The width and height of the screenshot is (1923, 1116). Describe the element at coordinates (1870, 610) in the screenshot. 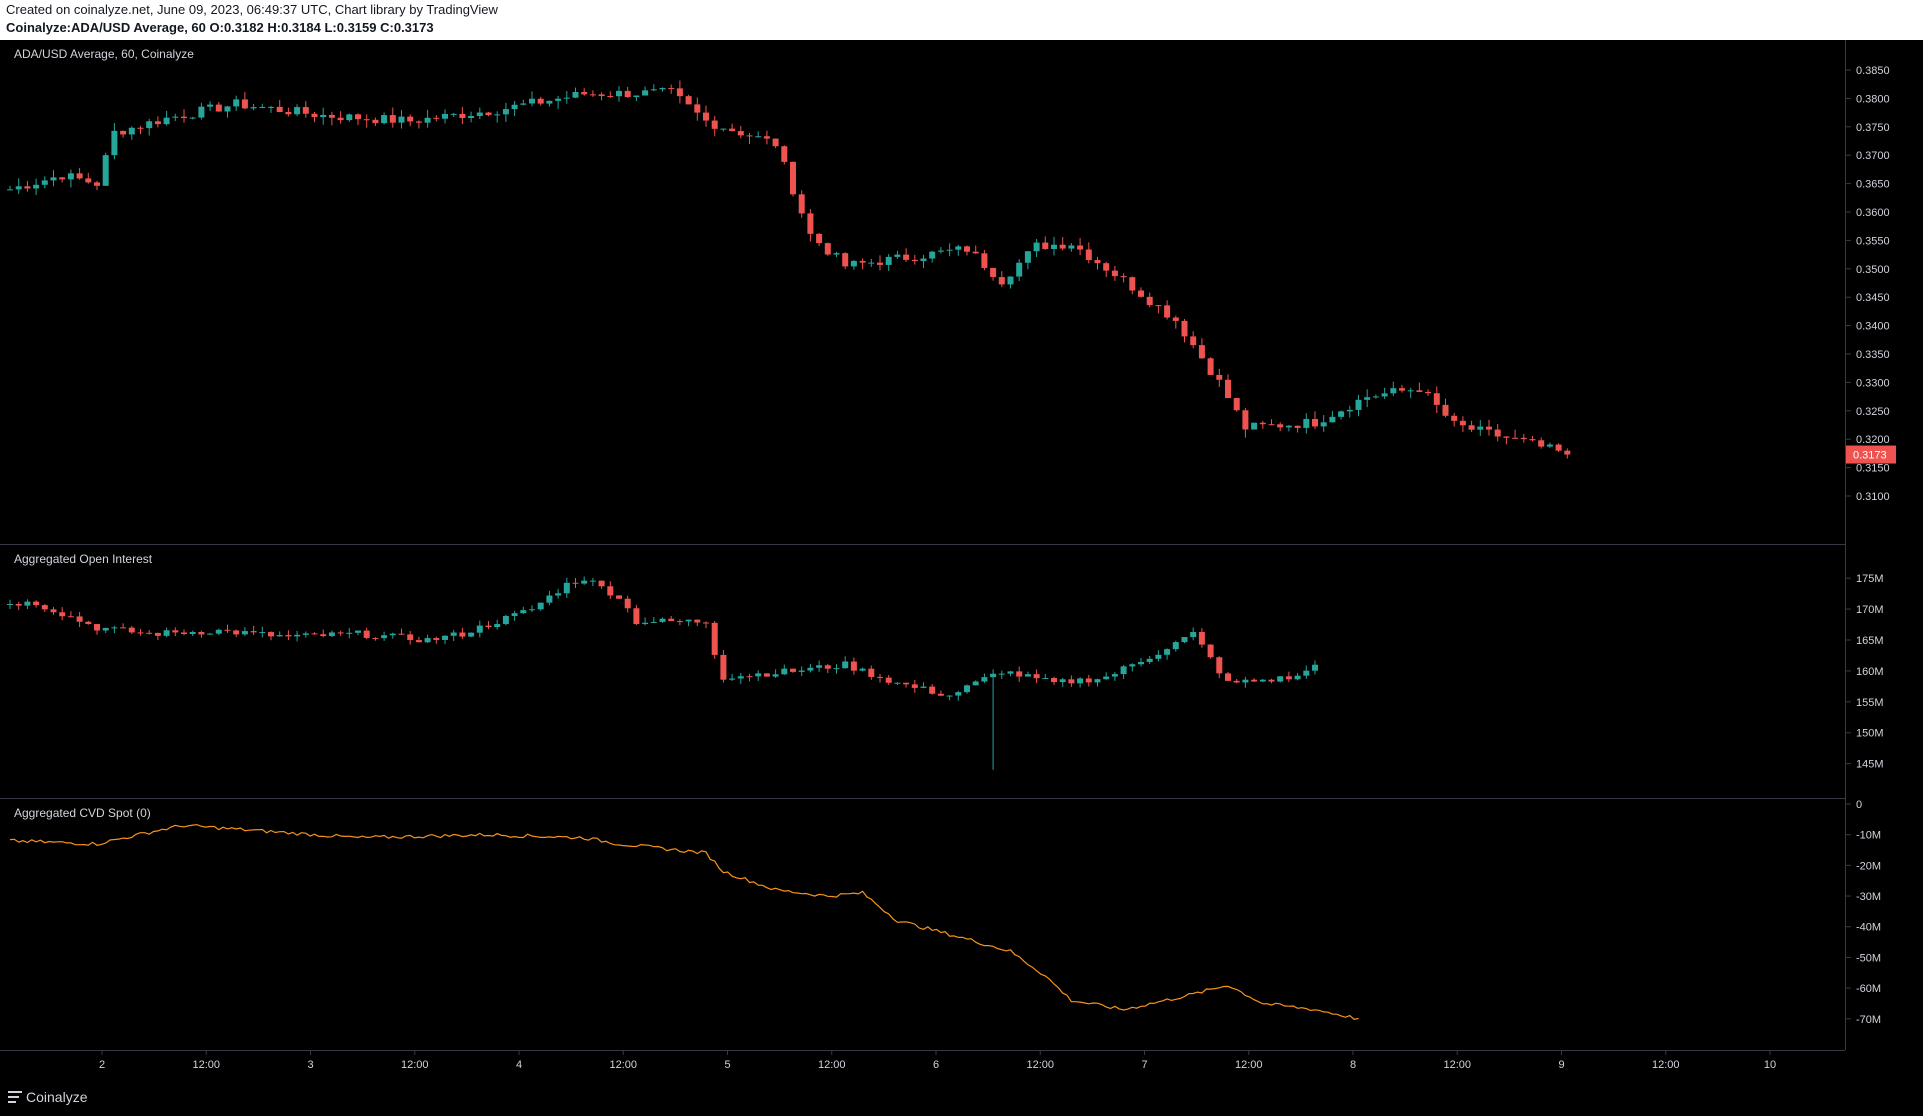

I see `y-axis-tick-label: 170M` at that location.